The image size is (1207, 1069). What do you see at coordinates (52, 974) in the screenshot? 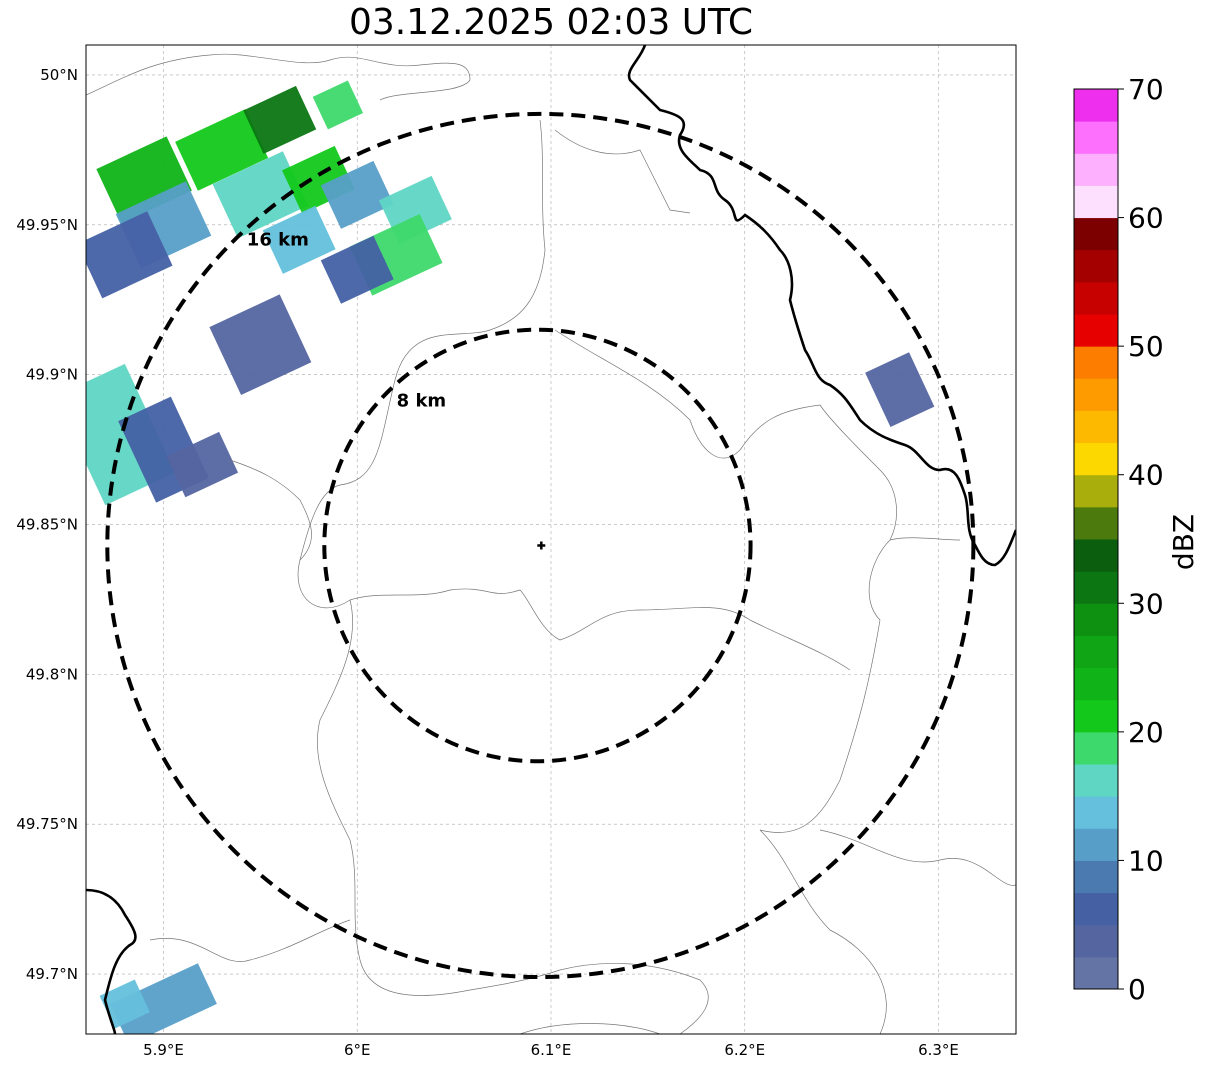
I see `y-tick-label: 49.7°N` at bounding box center [52, 974].